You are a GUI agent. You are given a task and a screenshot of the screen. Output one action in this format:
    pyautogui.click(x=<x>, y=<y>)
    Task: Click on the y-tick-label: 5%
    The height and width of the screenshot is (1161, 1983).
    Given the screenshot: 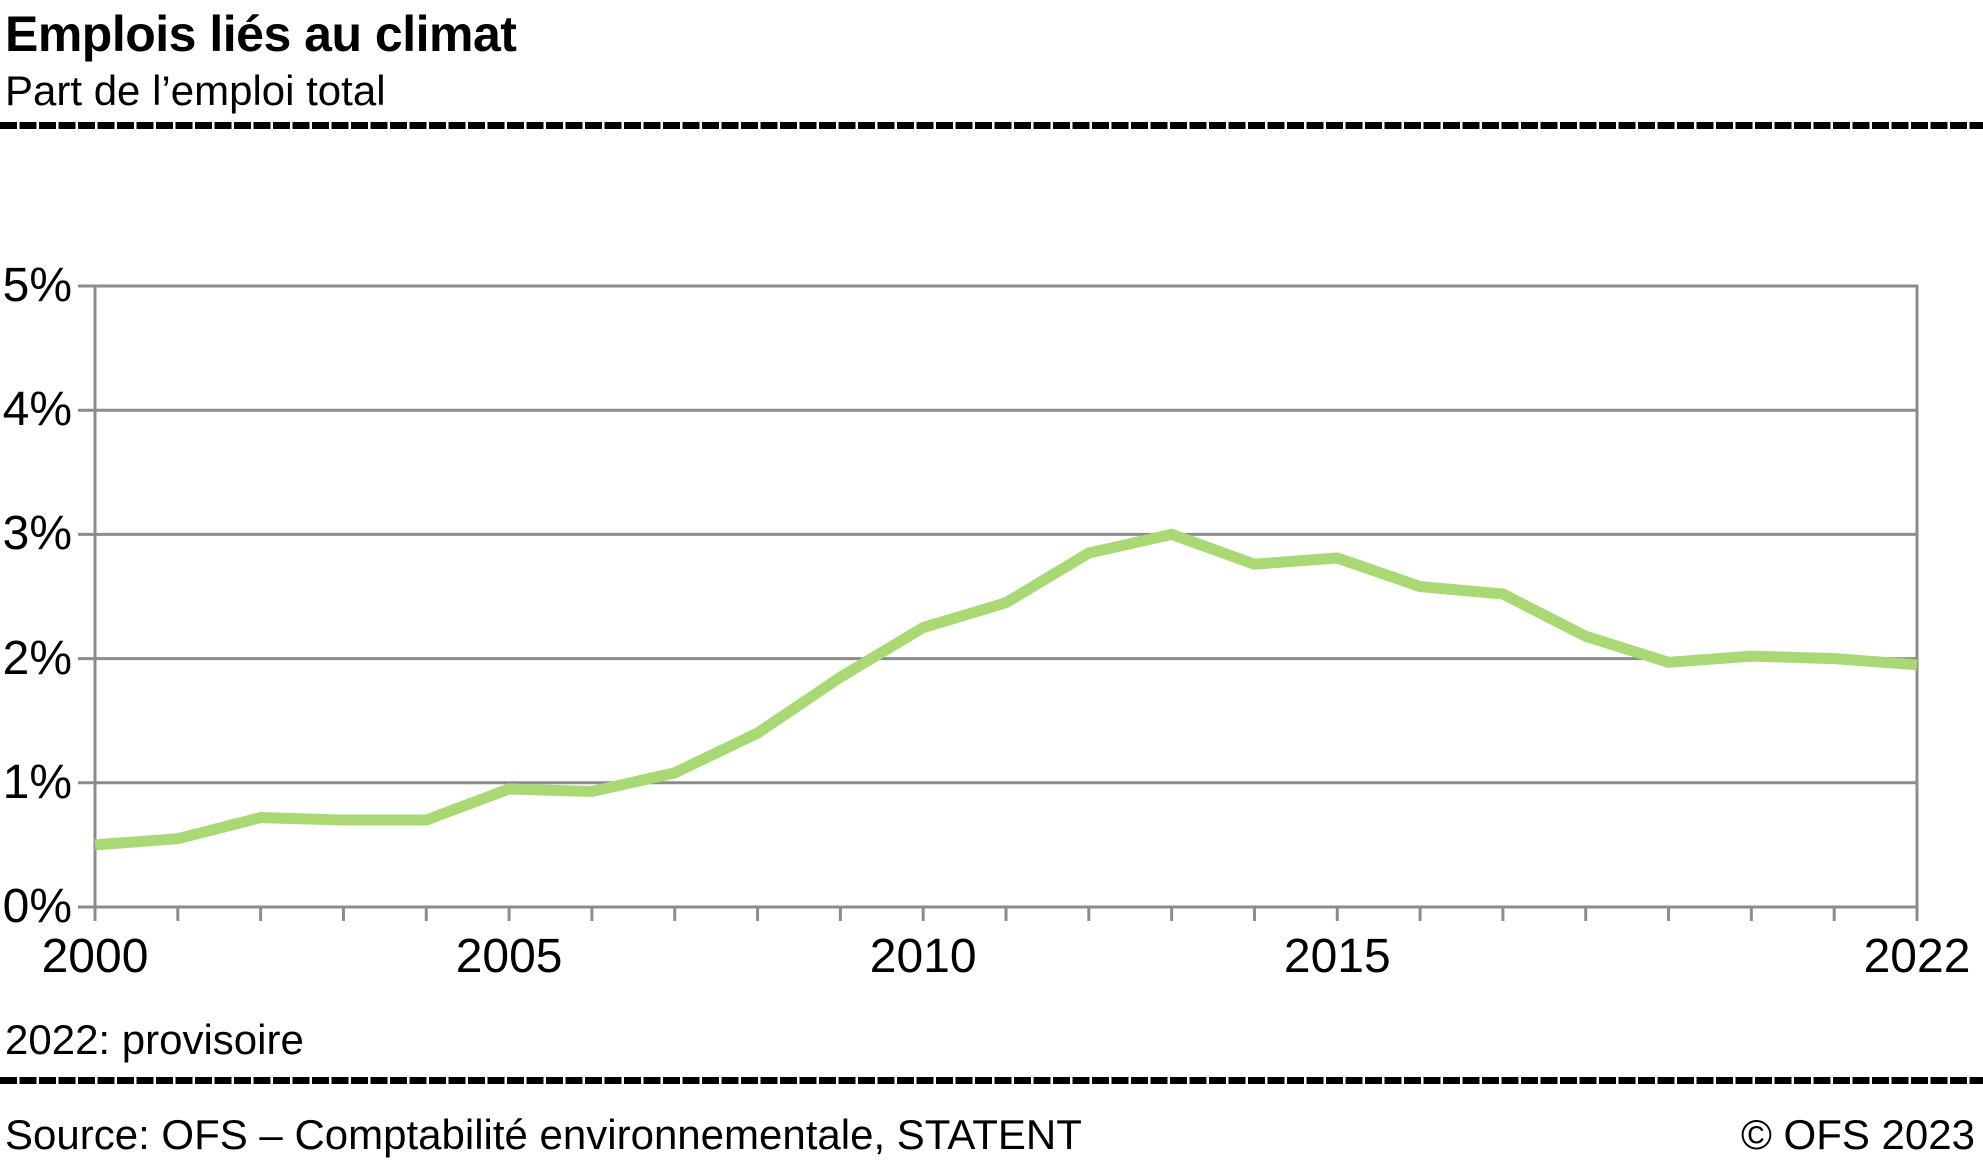 What is the action you would take?
    pyautogui.click(x=37, y=285)
    